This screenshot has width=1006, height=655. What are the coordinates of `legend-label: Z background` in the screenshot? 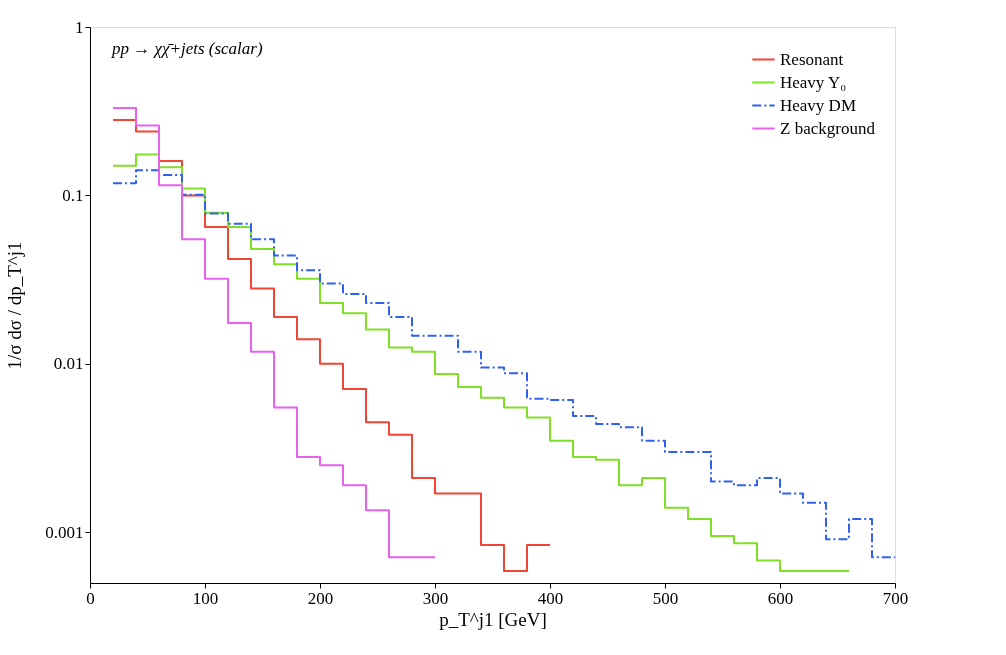 It's located at (828, 128).